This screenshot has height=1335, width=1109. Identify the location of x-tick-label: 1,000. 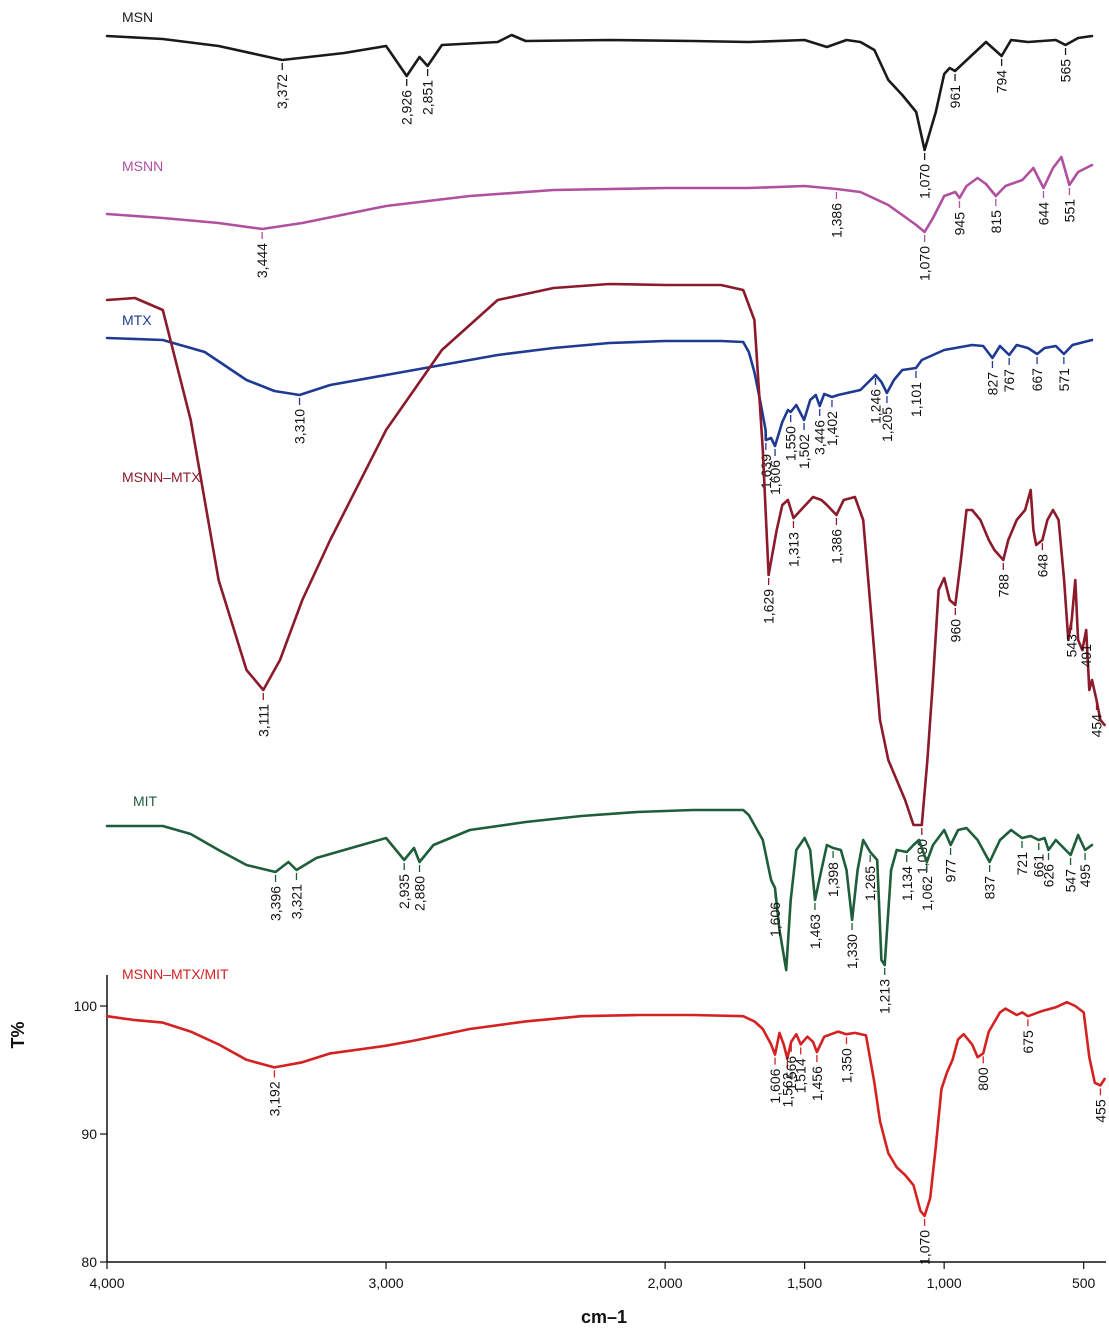
(944, 1283).